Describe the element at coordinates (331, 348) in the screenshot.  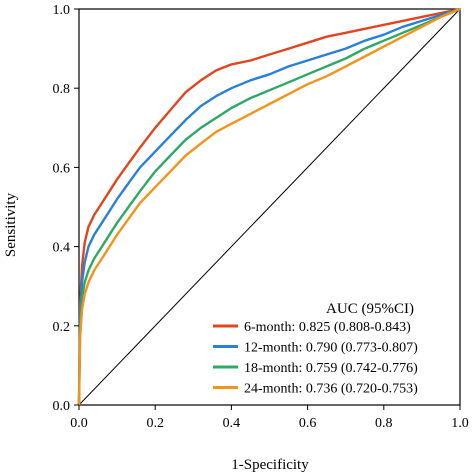
I see `legend-entry-1: 12-month: 0.790 (0.773-0.807)` at that location.